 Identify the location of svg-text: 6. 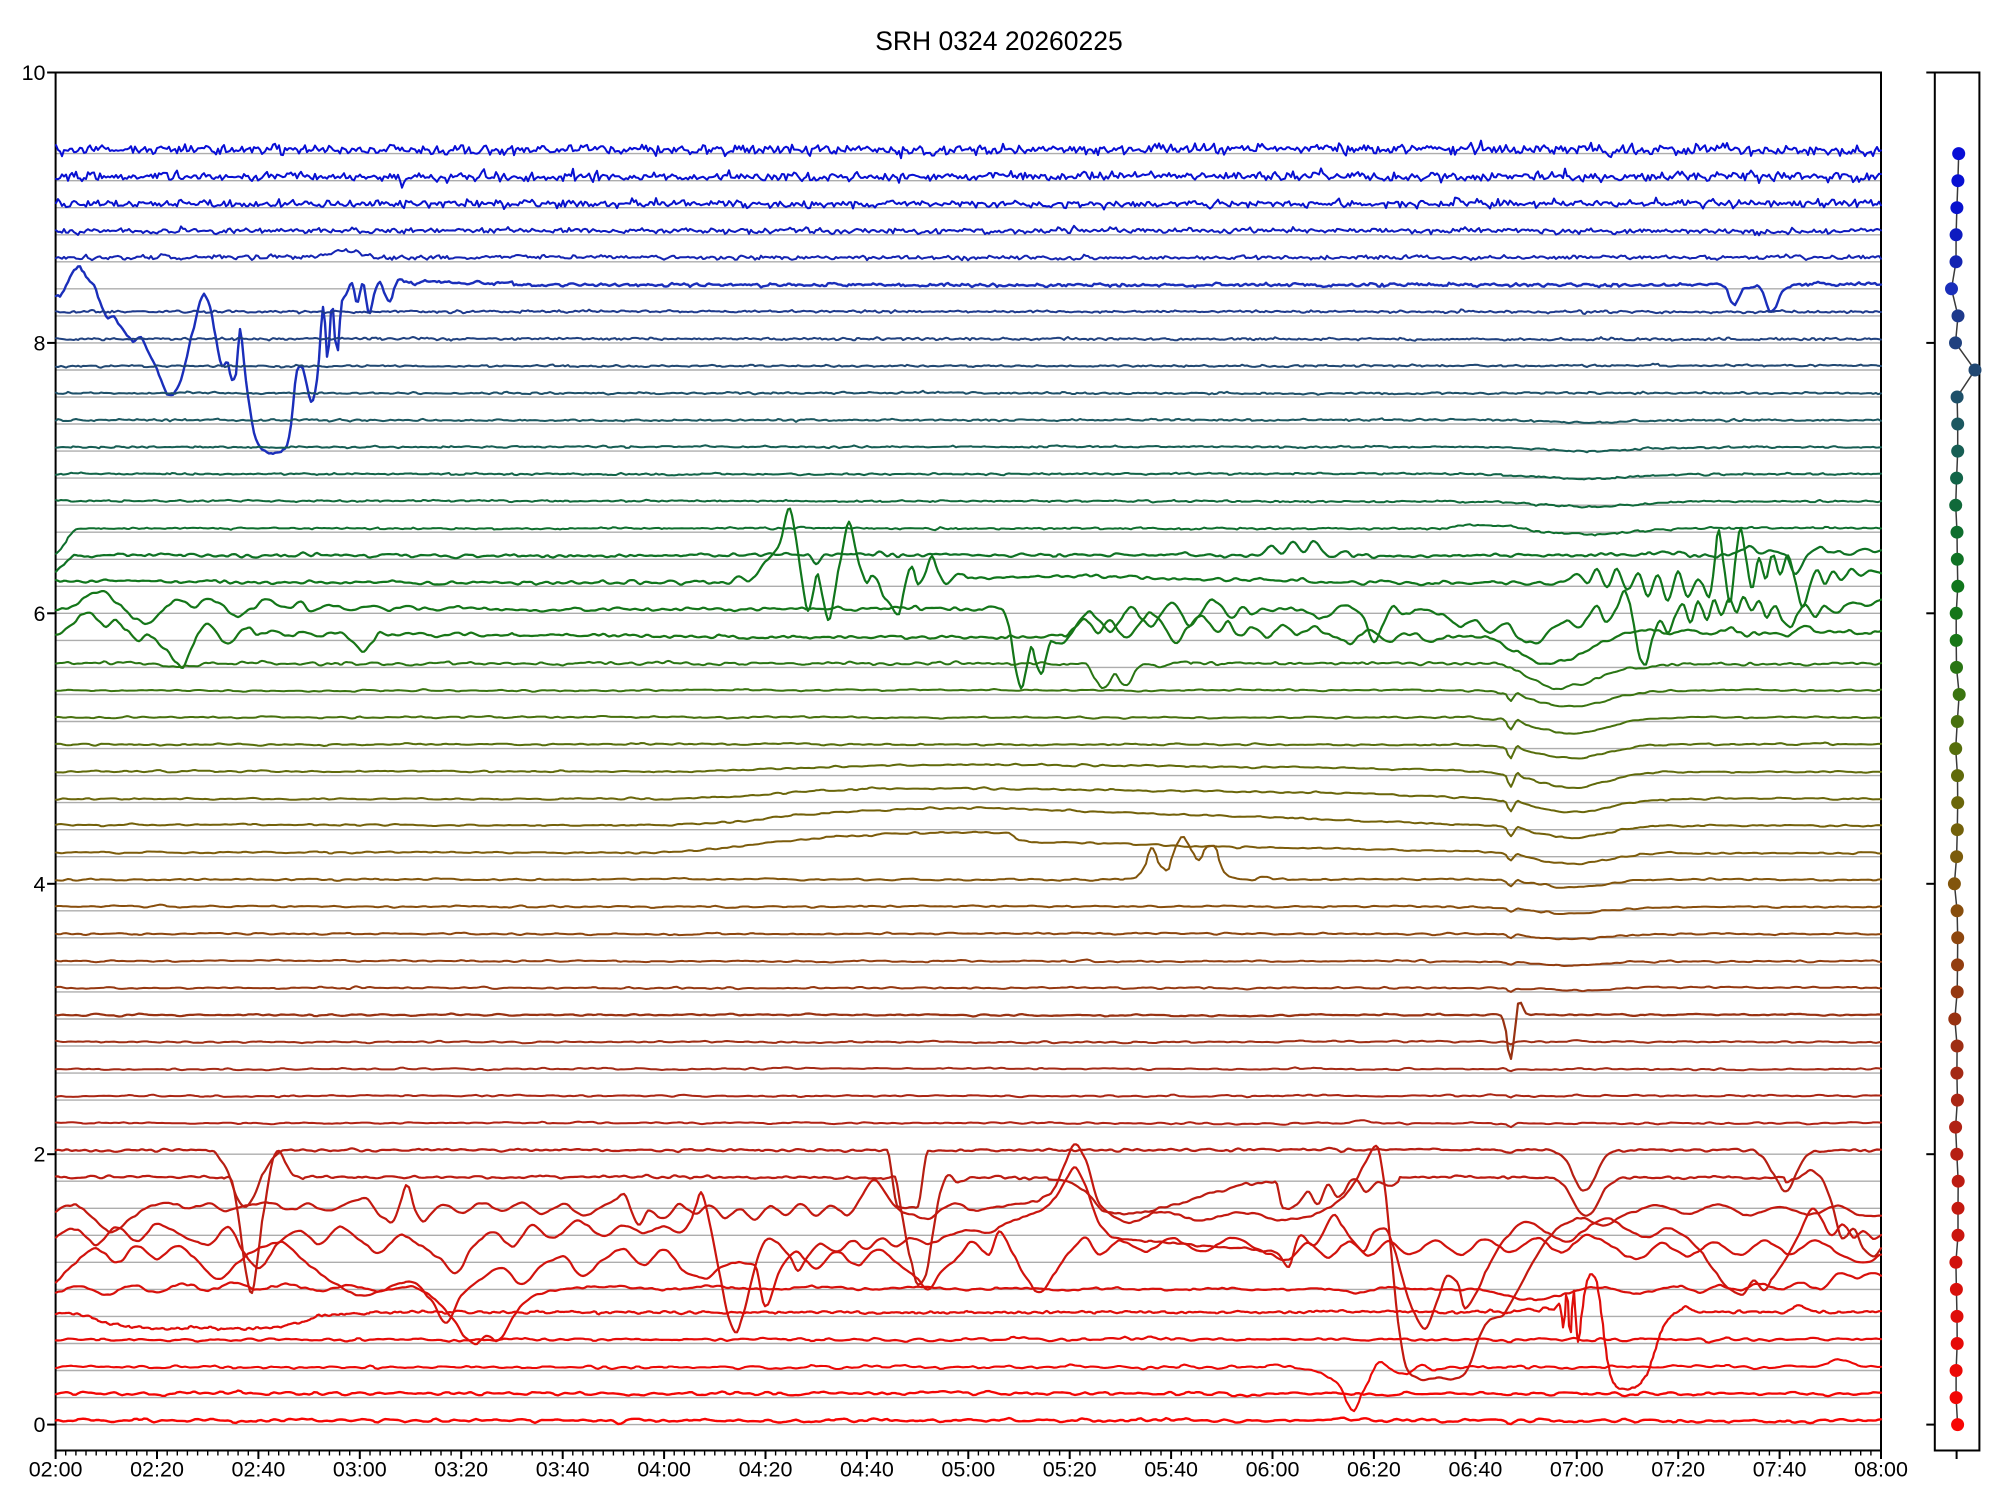
(40, 614).